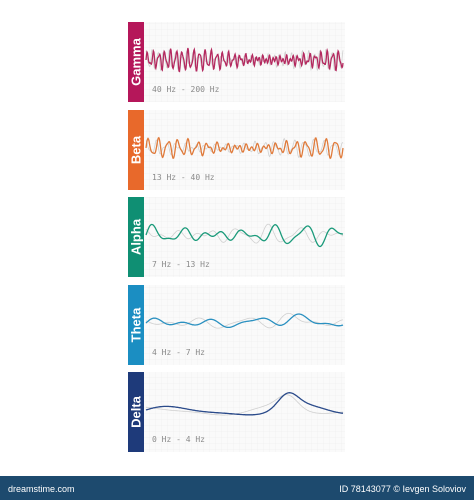  I want to click on wave-name: Theta, so click(135, 324).